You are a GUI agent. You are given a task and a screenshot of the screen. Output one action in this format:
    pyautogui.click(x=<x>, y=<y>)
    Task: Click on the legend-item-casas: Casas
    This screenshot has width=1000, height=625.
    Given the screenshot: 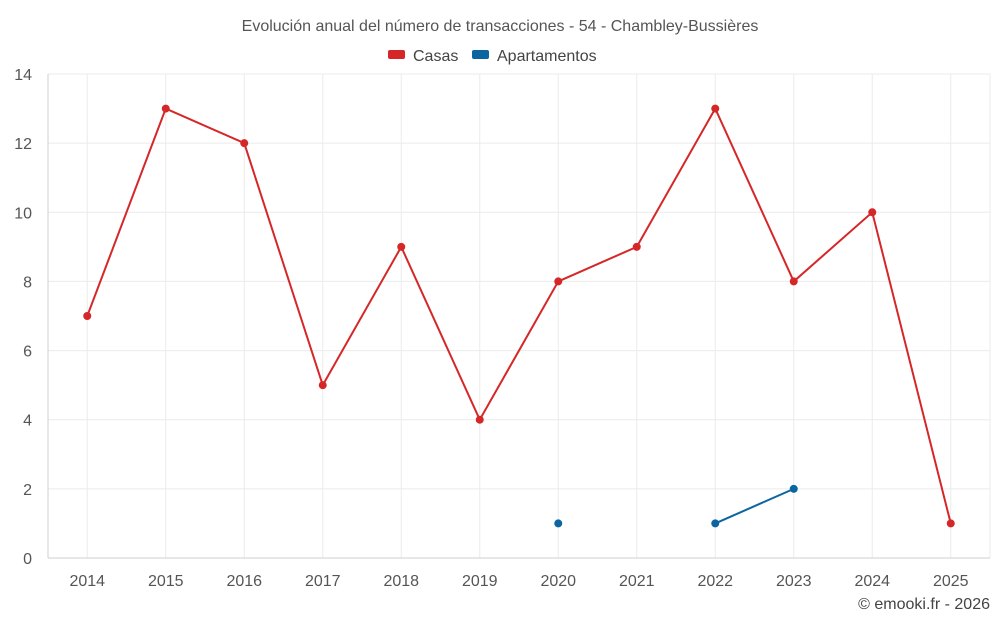 What is the action you would take?
    pyautogui.click(x=423, y=56)
    